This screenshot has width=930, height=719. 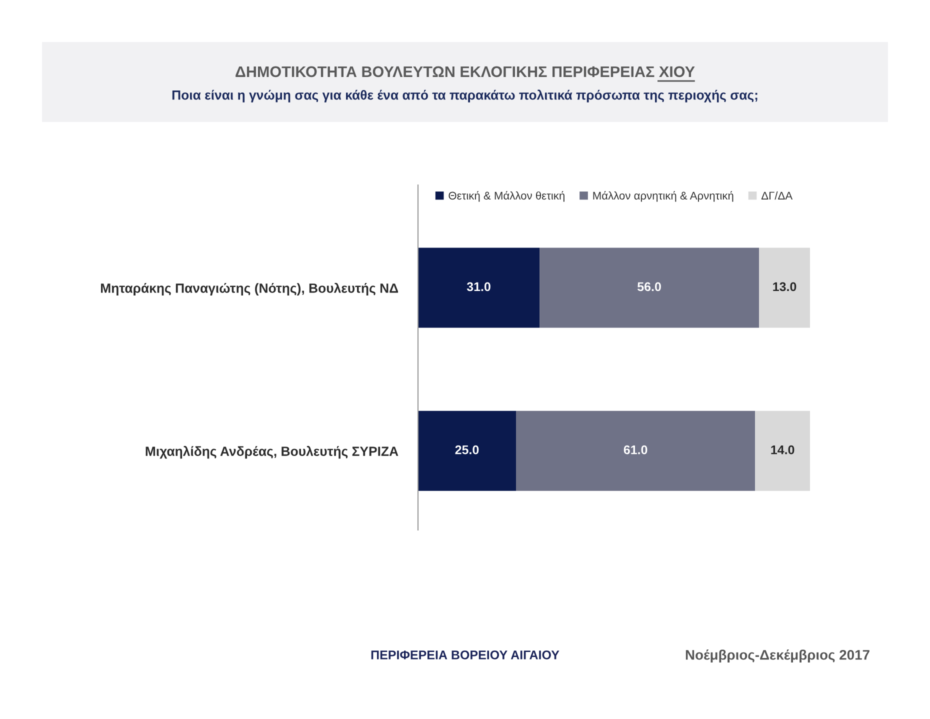 I want to click on data-label: 31.0, so click(x=478, y=287).